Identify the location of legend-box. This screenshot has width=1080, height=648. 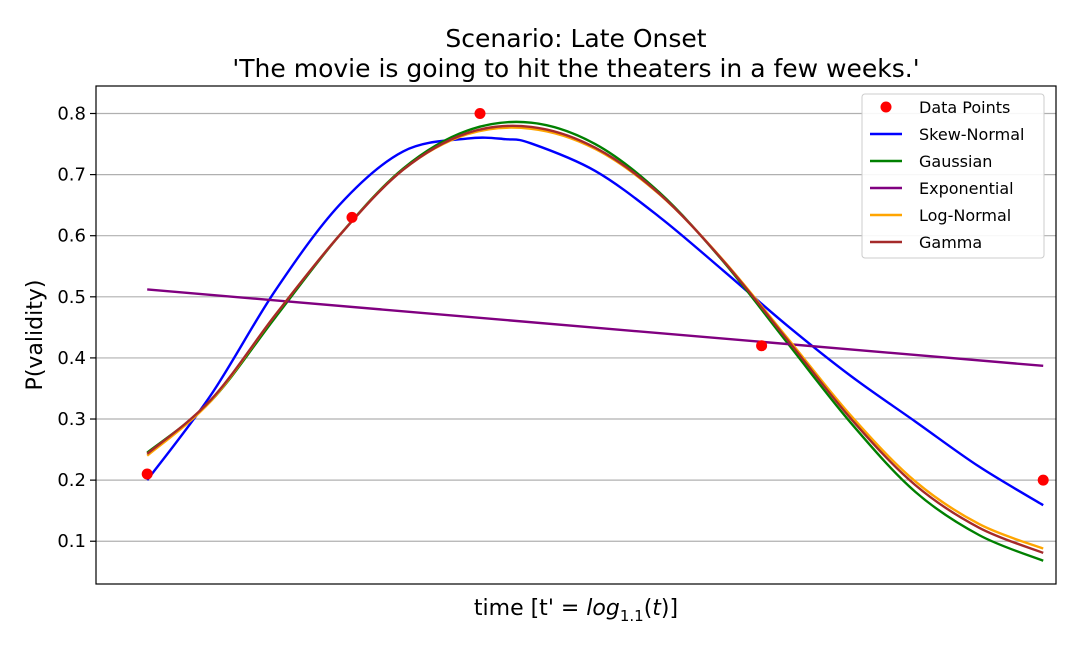
(953, 176).